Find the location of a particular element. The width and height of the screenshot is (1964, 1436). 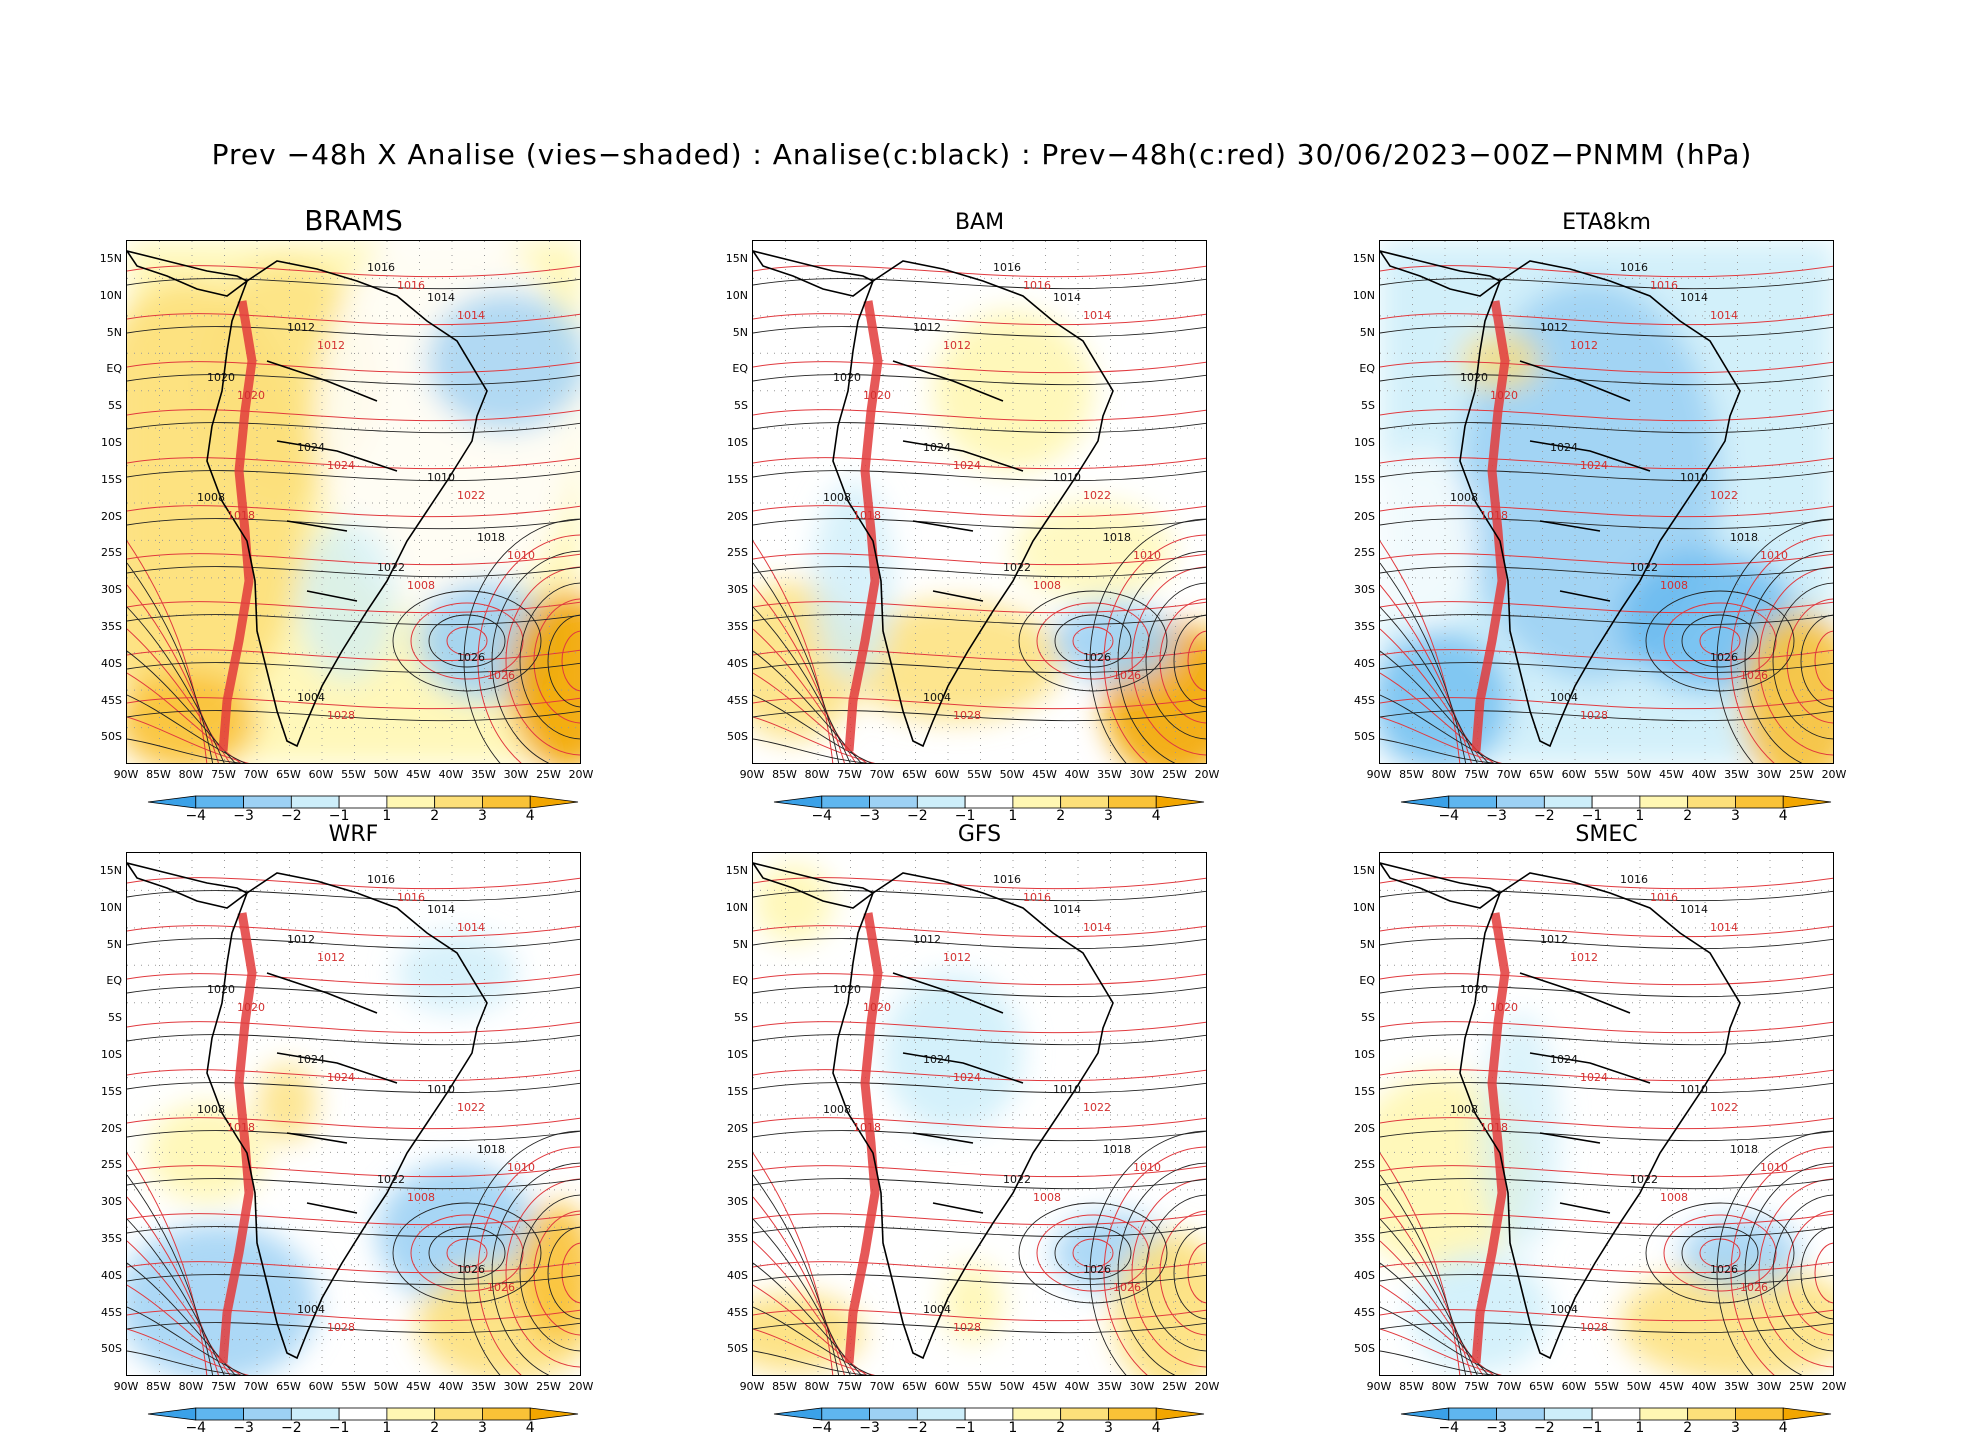

lat-tick-label: 25S is located at coordinates (737, 1165).